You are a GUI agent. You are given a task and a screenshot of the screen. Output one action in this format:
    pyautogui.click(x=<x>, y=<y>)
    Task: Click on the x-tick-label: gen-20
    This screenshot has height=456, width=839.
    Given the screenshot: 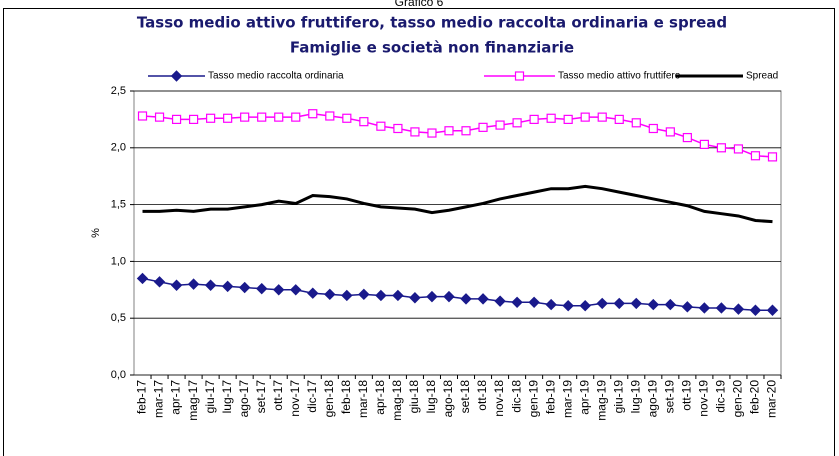 What is the action you would take?
    pyautogui.click(x=738, y=399)
    